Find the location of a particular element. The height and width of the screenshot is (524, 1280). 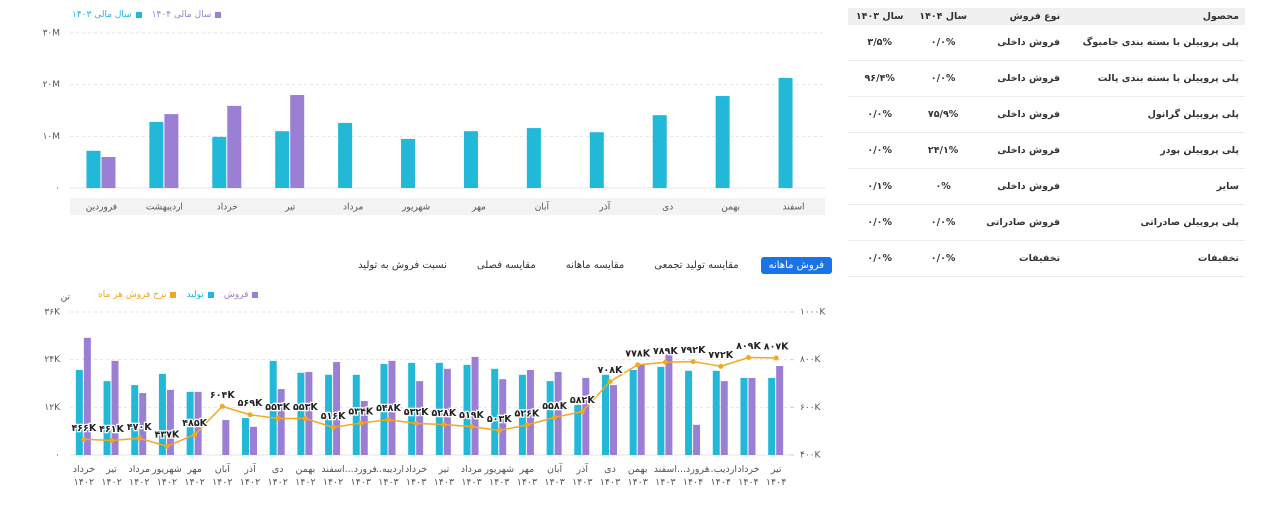

y-tick-label: ۲۴K is located at coordinates (52, 360).